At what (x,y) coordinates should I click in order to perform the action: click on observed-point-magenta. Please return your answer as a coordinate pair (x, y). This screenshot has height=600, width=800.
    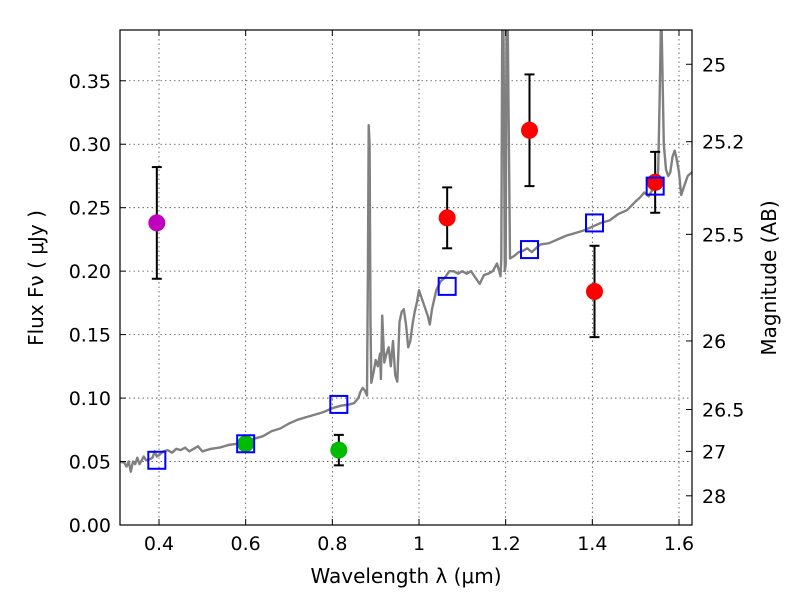
    Looking at the image, I should click on (157, 223).